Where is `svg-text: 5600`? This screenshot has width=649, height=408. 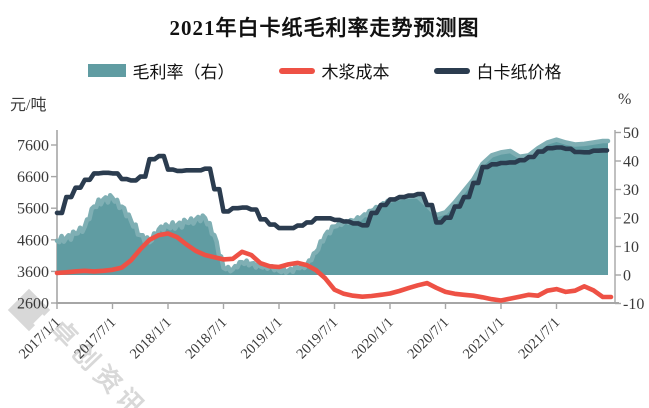
svg-text: 5600 is located at coordinates (33, 209).